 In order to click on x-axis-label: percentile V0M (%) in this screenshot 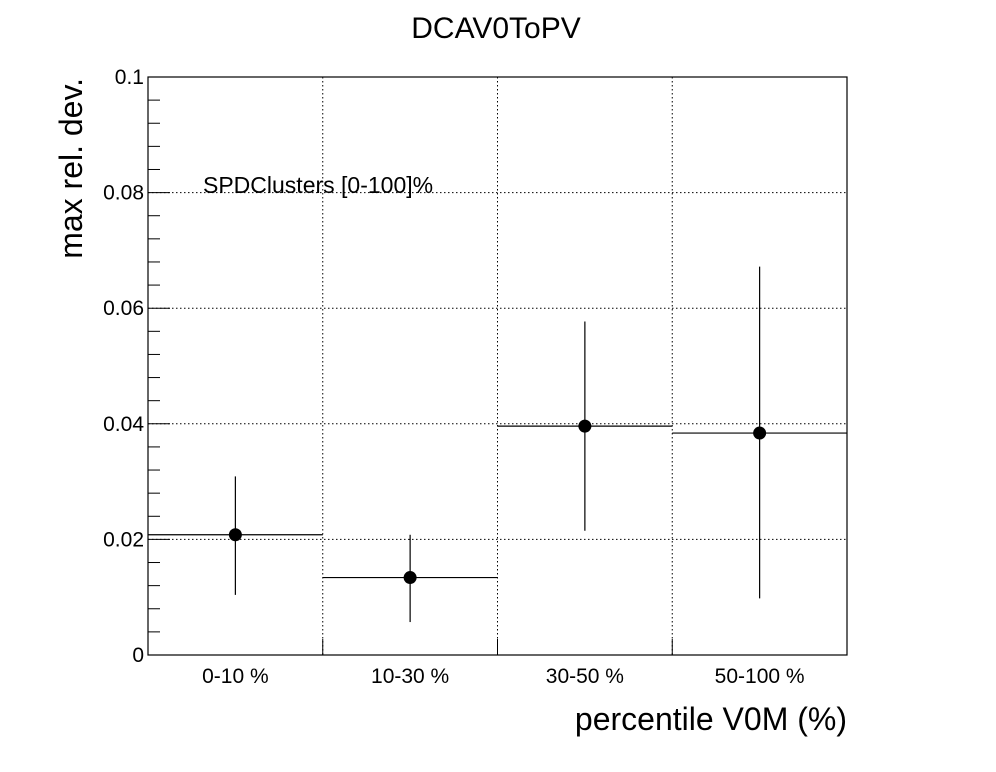, I will do `click(711, 719)`.